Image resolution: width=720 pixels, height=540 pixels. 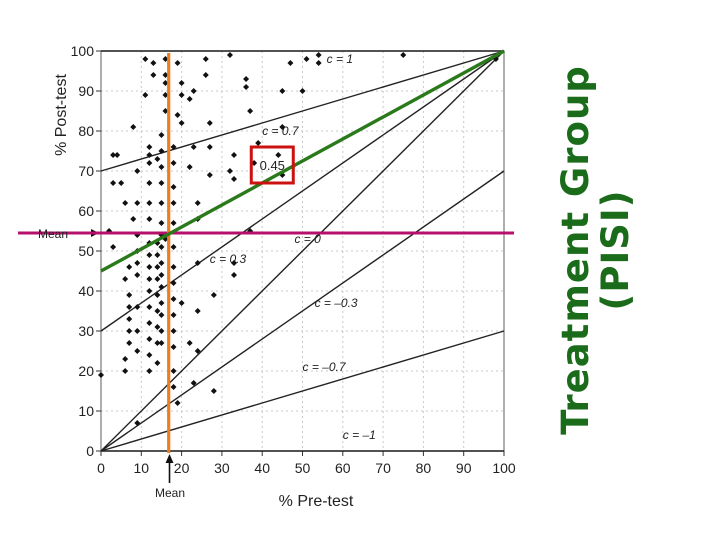 What do you see at coordinates (101, 468) in the screenshot?
I see `x-tick-label: 0` at bounding box center [101, 468].